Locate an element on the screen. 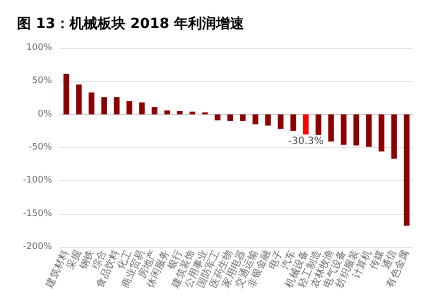  chart-title: 图 13：机械板块 2018 年利润增速 is located at coordinates (131, 23).